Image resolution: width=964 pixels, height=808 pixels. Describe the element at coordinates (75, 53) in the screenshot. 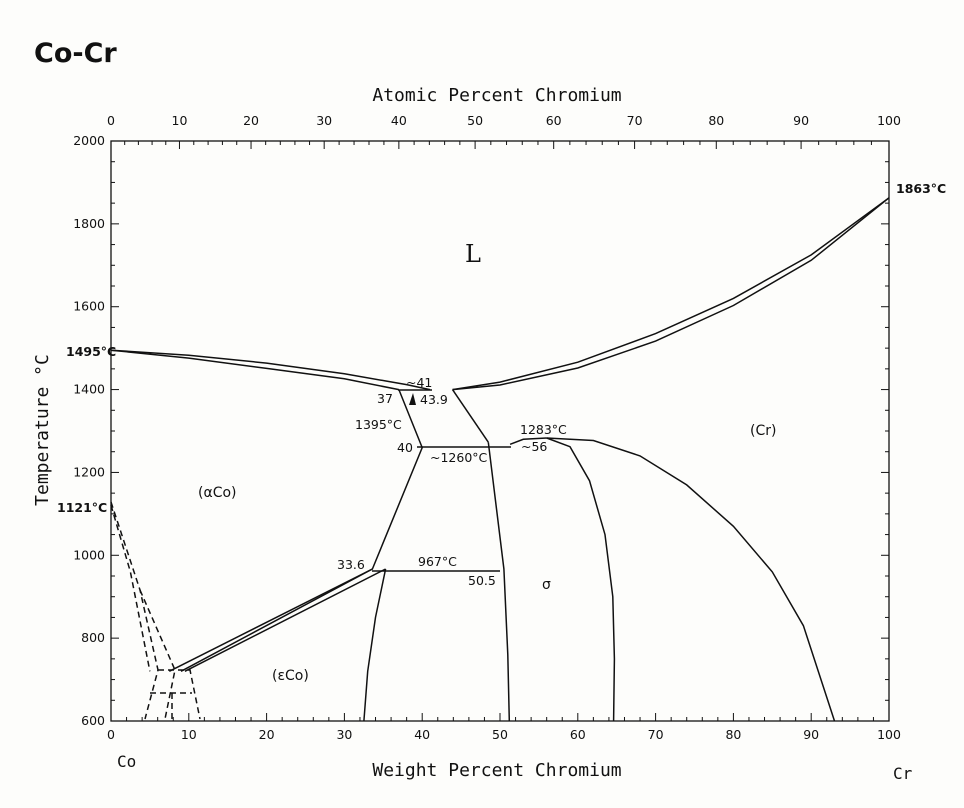

I see `page-title: Co-Cr` at that location.